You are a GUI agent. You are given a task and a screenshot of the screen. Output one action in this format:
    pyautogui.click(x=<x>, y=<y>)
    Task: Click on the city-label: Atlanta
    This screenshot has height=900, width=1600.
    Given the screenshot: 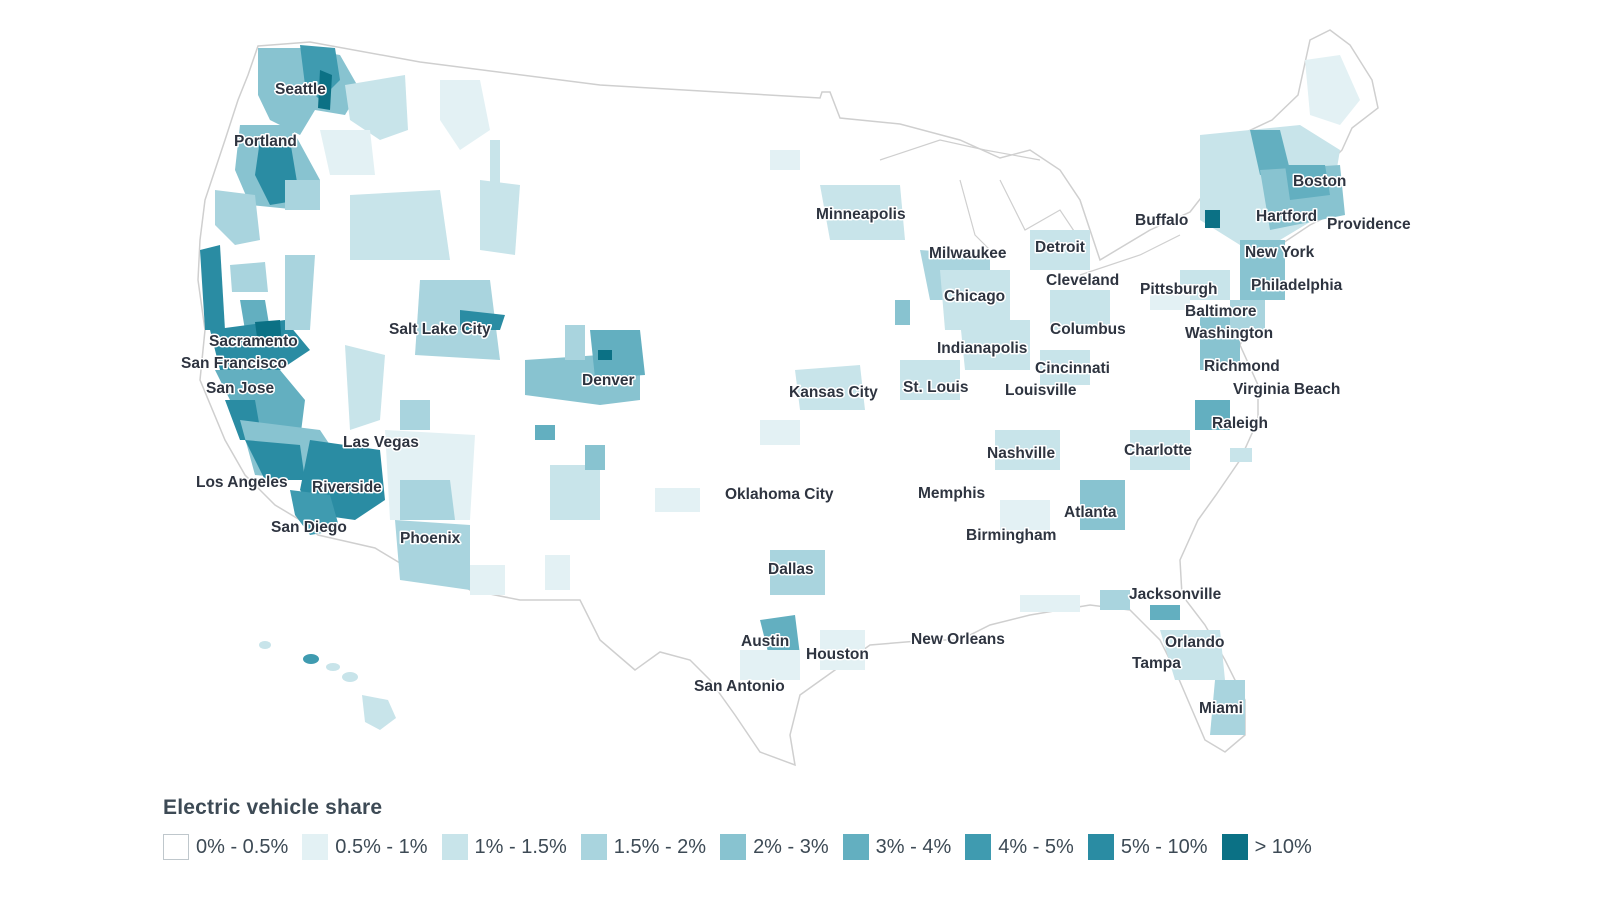 What is the action you would take?
    pyautogui.click(x=1090, y=512)
    